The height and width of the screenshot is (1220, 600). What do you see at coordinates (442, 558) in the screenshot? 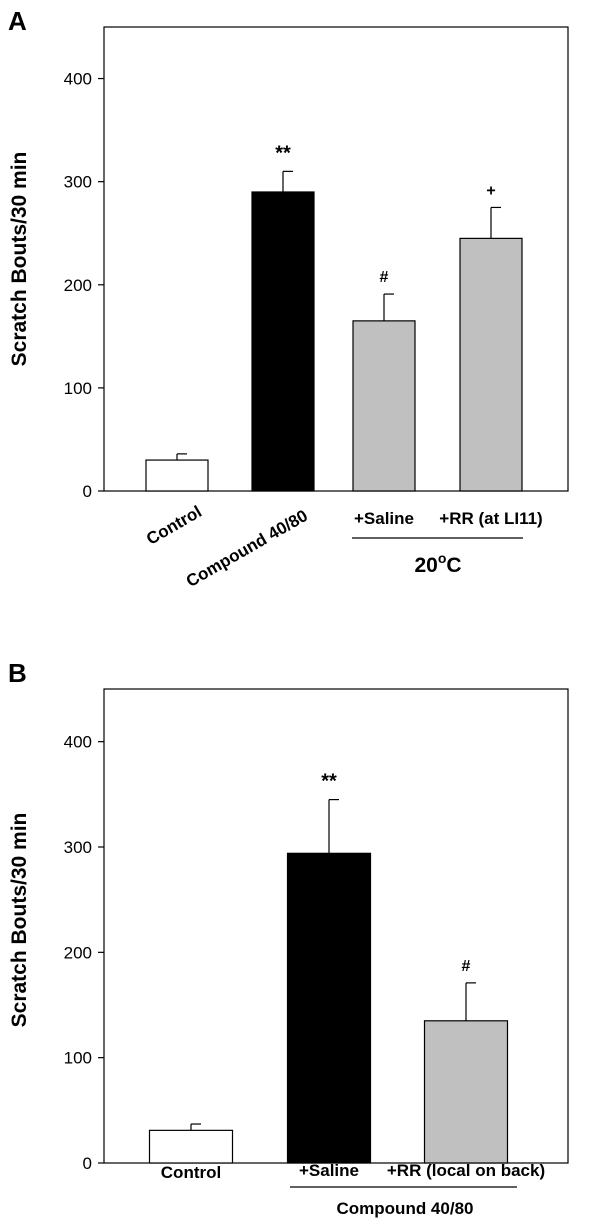
I see `group-label-superscript: o` at bounding box center [442, 558].